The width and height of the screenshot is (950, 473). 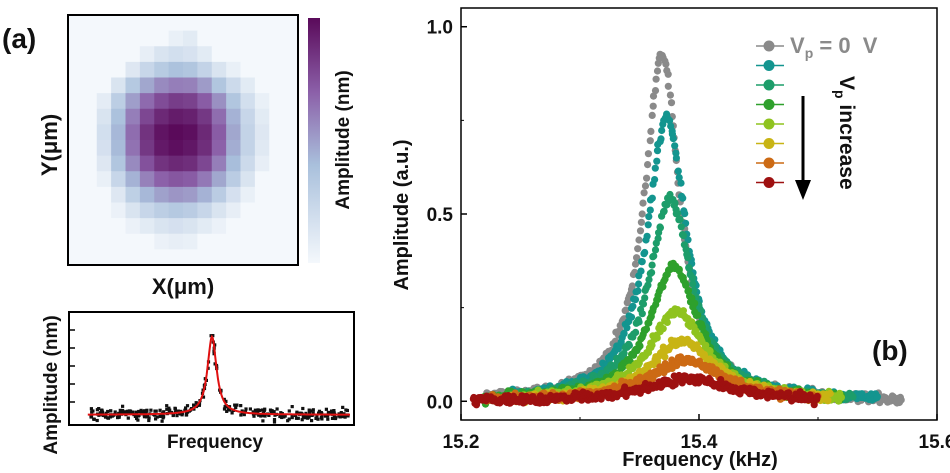 I want to click on y-tick-label: 0.0, so click(x=440, y=402).